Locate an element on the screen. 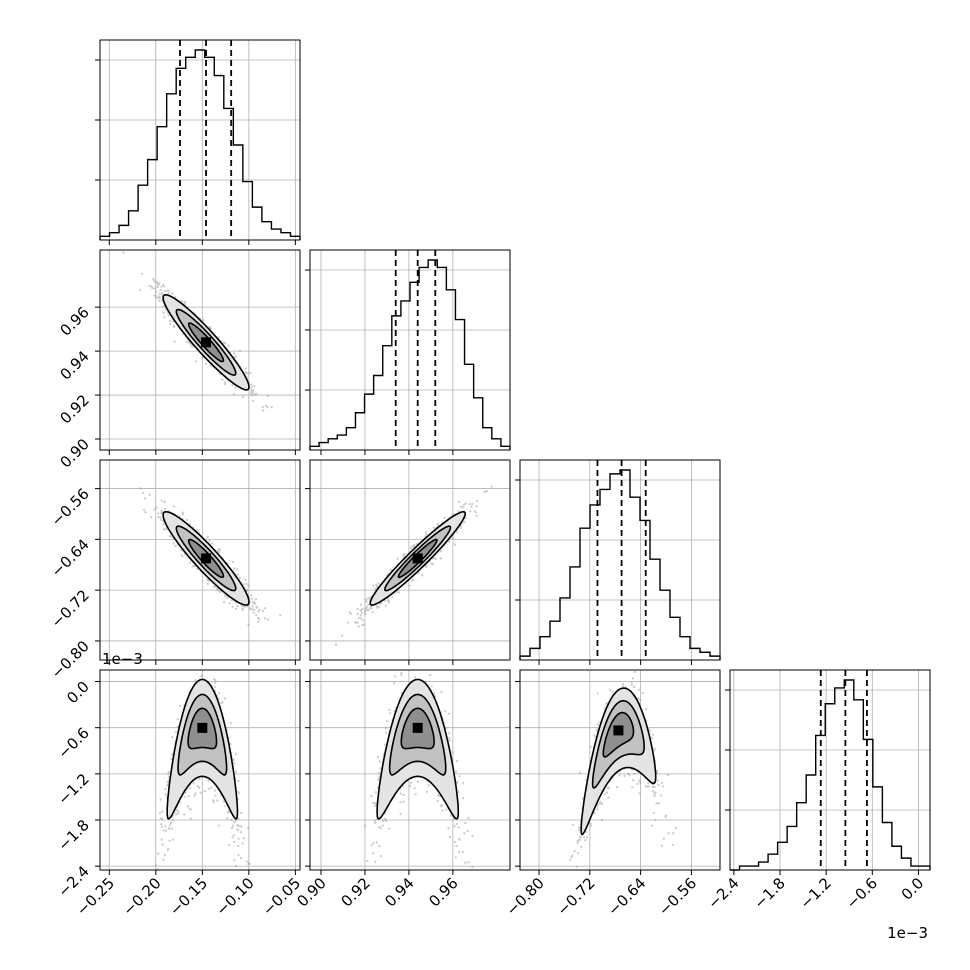 The image size is (970, 970). y-tick-label: −1.8 is located at coordinates (73, 835).